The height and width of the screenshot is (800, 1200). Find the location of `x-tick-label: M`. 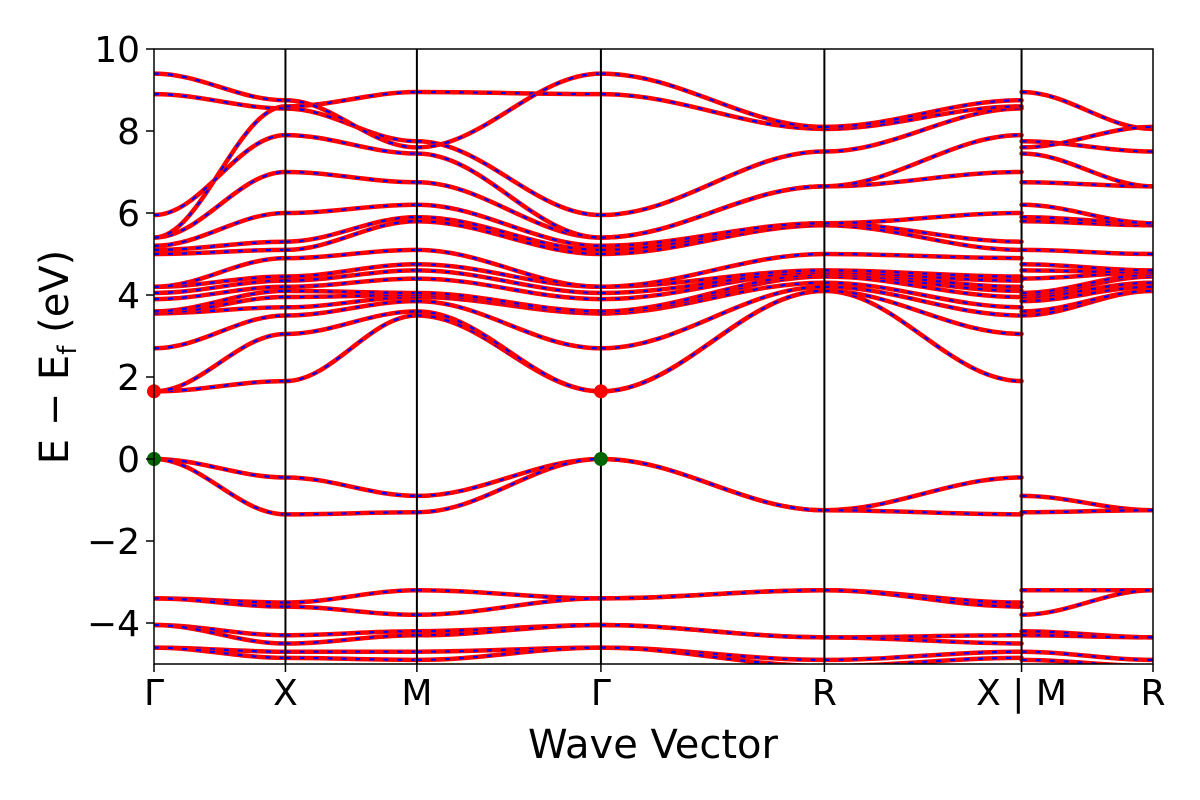

x-tick-label: M is located at coordinates (416, 693).